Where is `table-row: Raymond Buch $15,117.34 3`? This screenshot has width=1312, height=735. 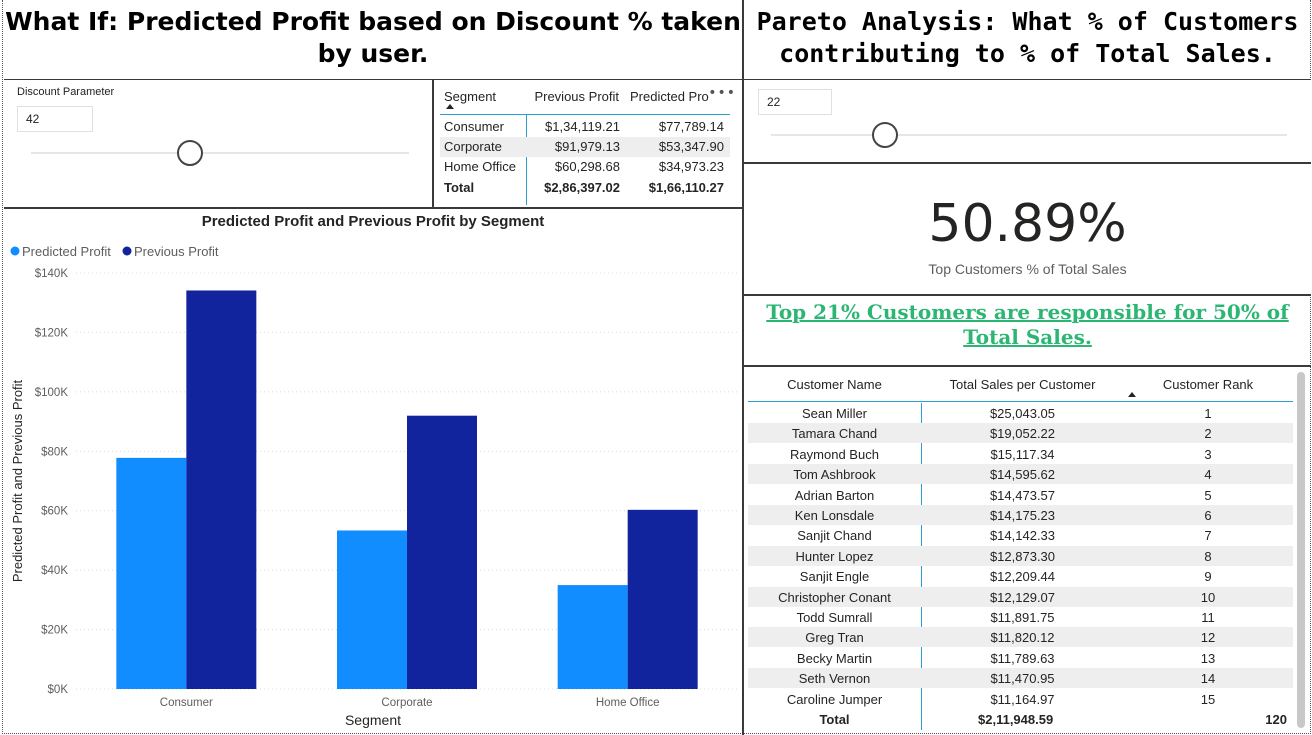
table-row: Raymond Buch $15,117.34 3 is located at coordinates (1020, 454).